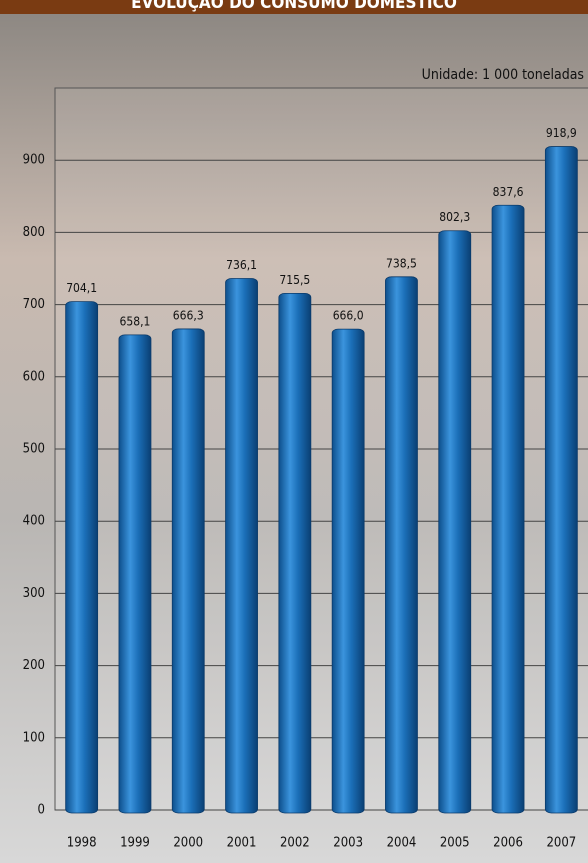 This screenshot has height=863, width=588. I want to click on y-tick-label: 700, so click(34, 304).